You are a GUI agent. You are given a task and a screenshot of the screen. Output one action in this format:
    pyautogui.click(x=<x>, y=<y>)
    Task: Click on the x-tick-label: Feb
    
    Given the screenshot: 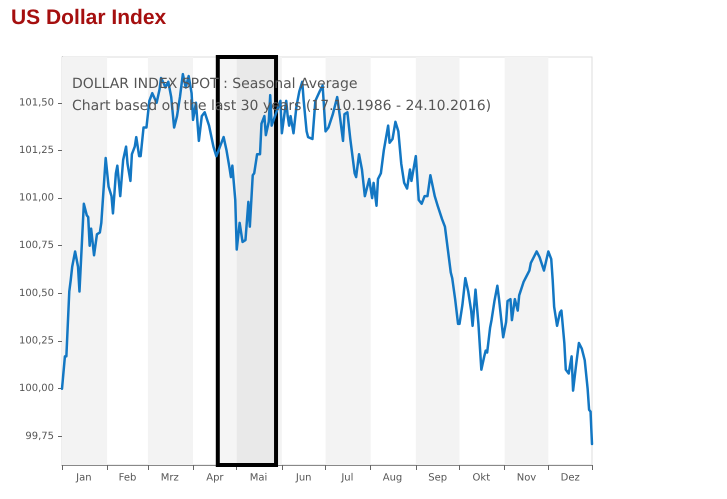 What is the action you would take?
    pyautogui.click(x=127, y=478)
    